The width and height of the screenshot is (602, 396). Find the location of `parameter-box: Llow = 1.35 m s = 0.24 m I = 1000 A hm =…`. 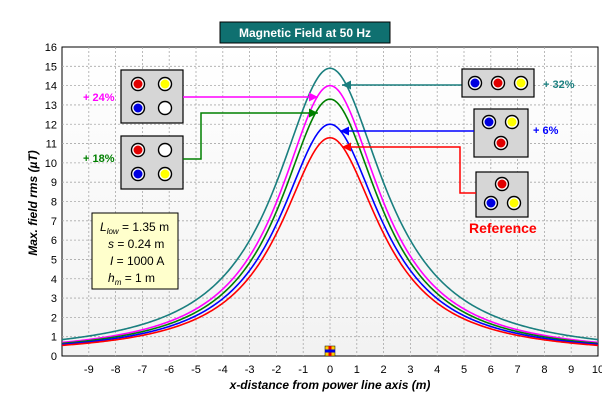

parameter-box: Llow = 1.35 m s = 0.24 m I = 1000 A hm =… is located at coordinates (135, 251).